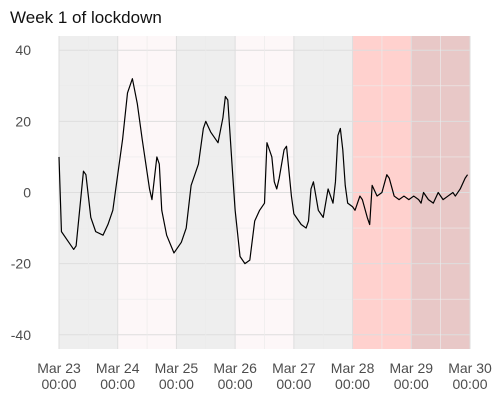  Describe the element at coordinates (235, 376) in the screenshot. I see `x-tick-label: Mar 26 00:00` at that location.